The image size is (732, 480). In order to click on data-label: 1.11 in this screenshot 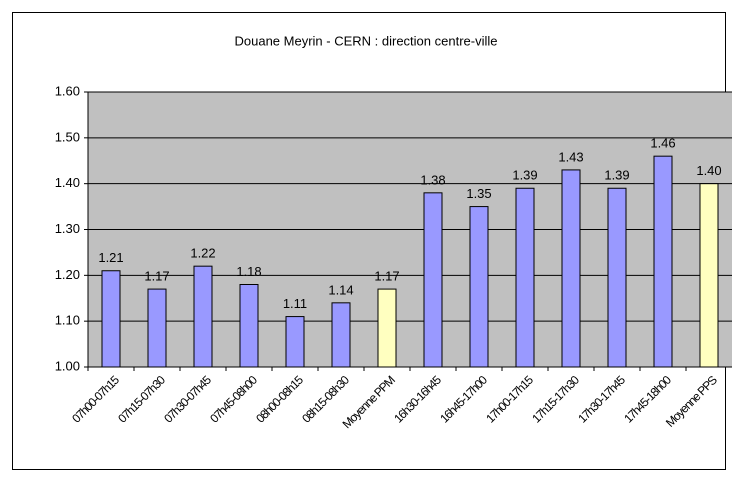, I will do `click(295, 303)`.